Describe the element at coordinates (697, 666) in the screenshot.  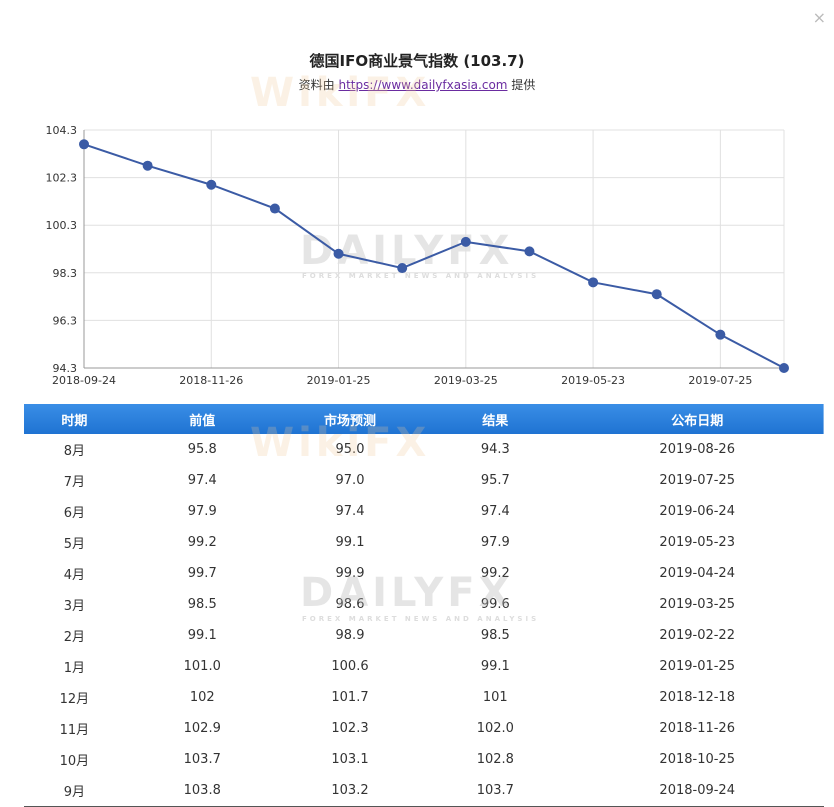
I see `cell-release-date: 2019-01-25` at that location.